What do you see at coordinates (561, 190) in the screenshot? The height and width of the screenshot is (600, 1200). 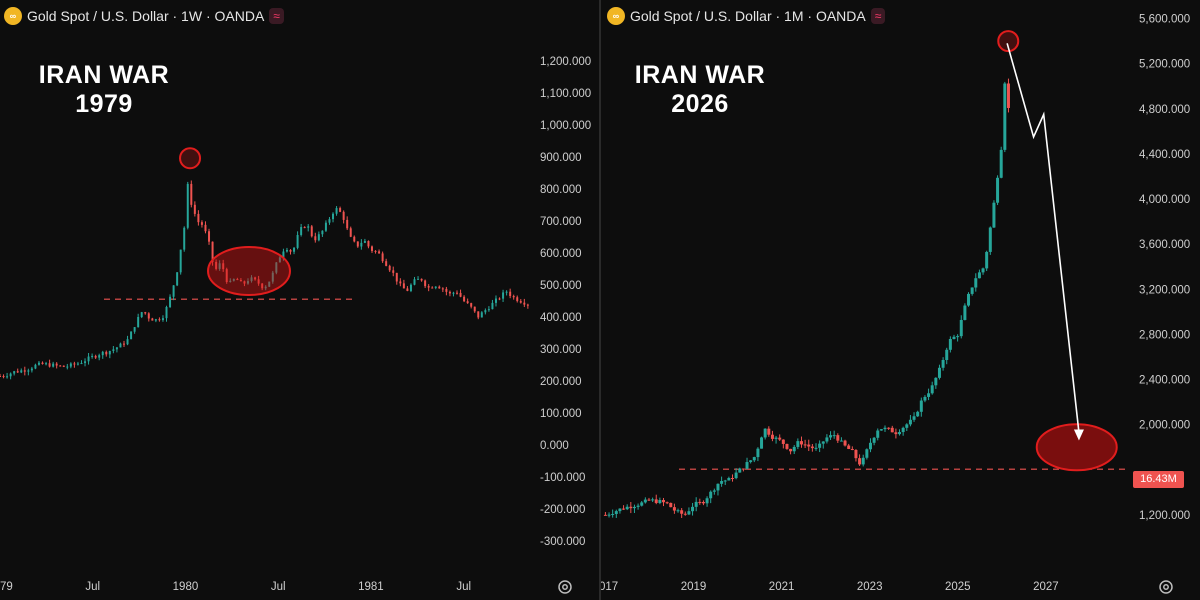 I see `y-tick-label: 800.000` at bounding box center [561, 190].